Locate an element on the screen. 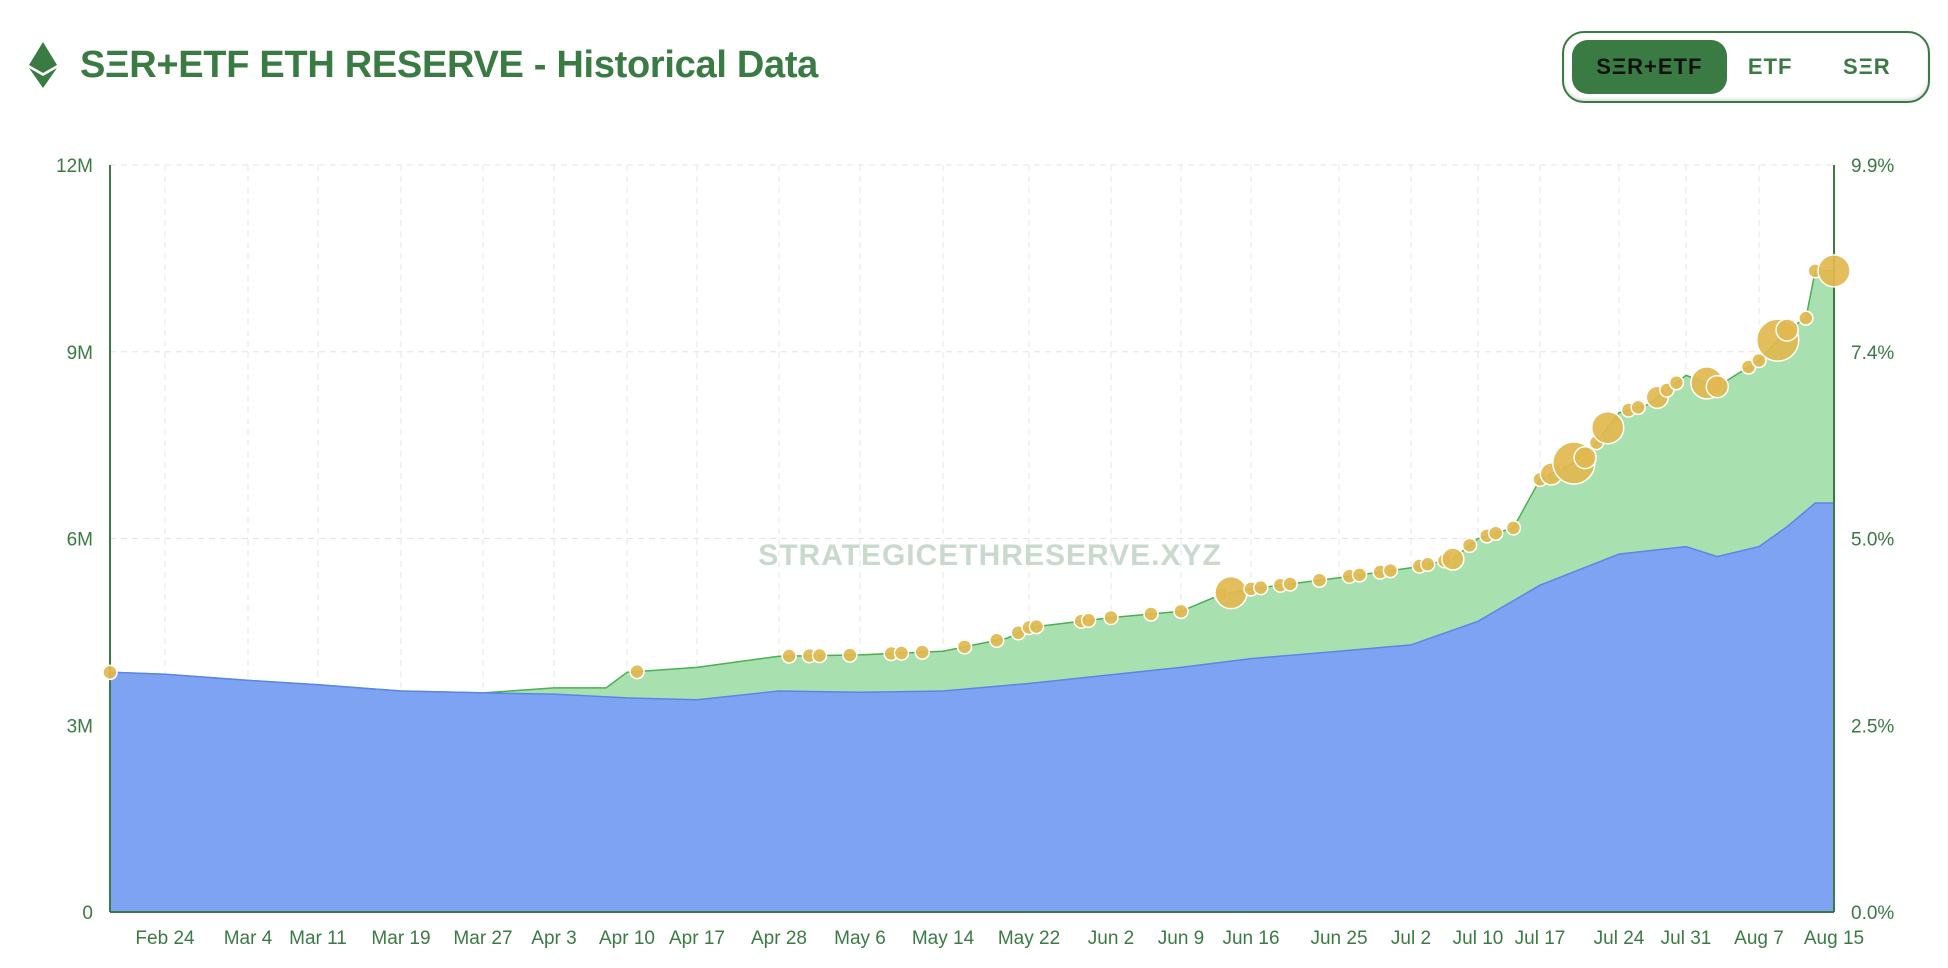 This screenshot has width=1948, height=968. x-tick-label: Aug 7 is located at coordinates (1759, 938).